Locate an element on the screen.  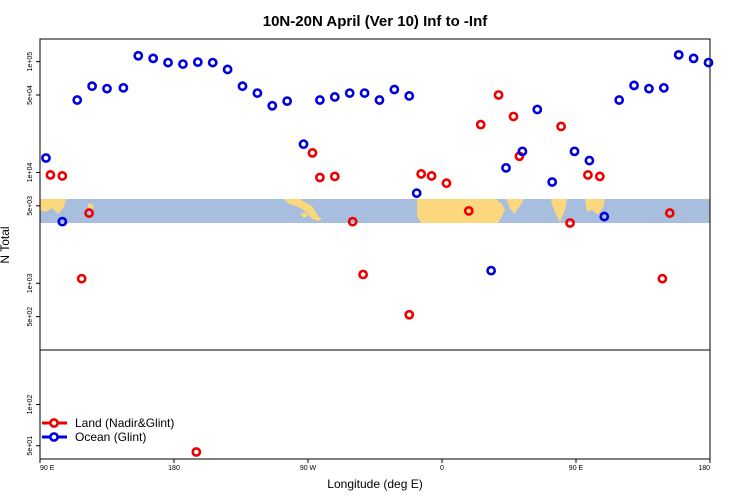
y-tick-label: 5e+04 is located at coordinates (30, 95).